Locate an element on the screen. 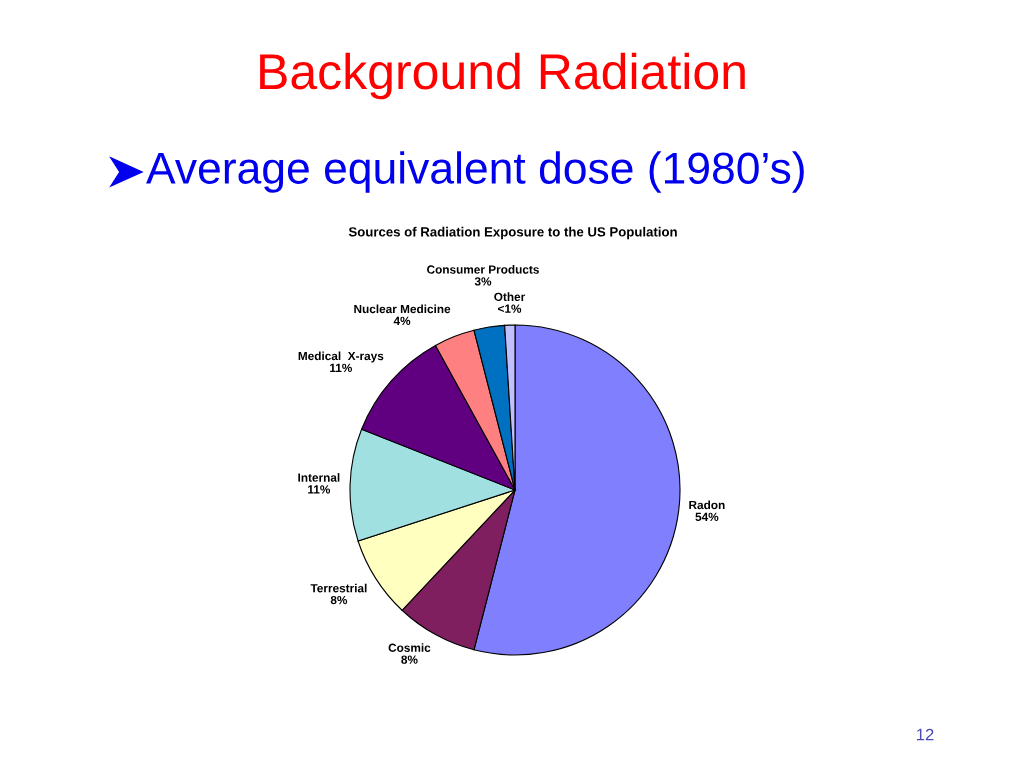  chart-subtitle: Average equivalent dose (1980’s) is located at coordinates (475, 172).